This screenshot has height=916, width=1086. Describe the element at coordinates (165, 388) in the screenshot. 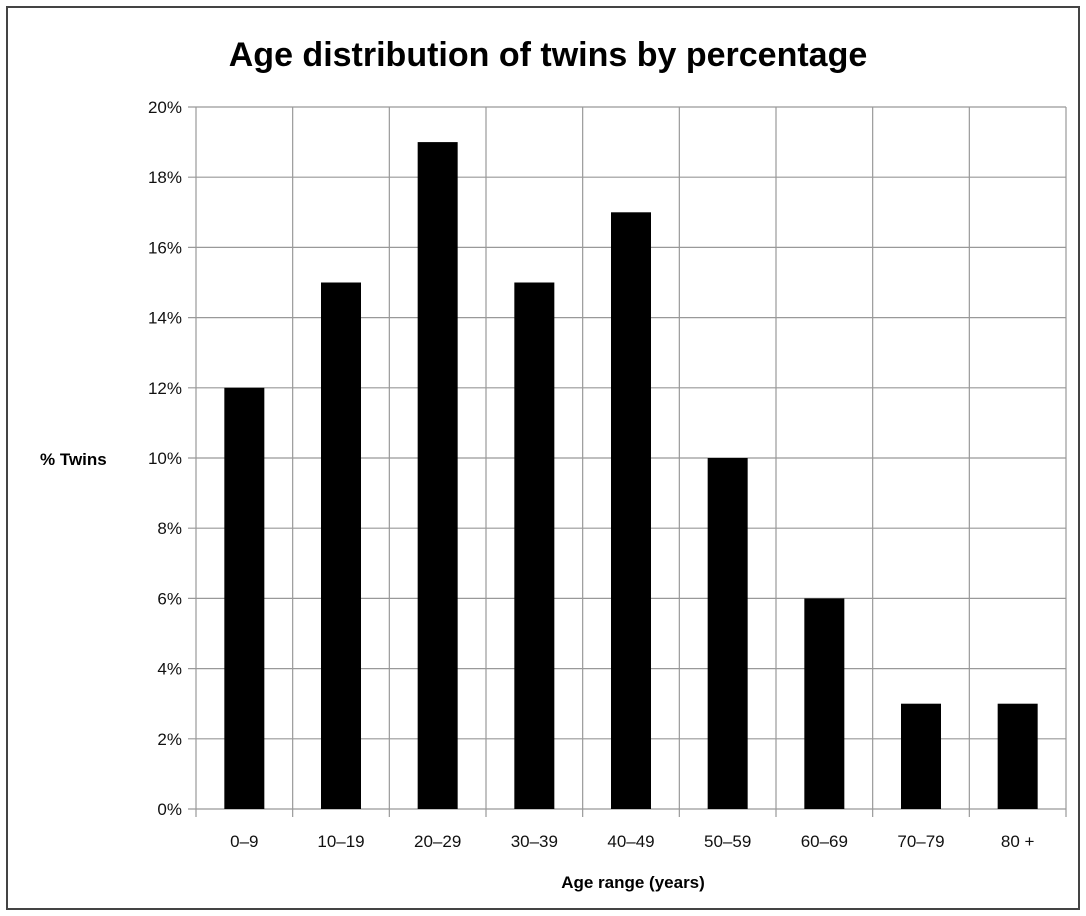

I see `y-tick-label: 12%` at that location.